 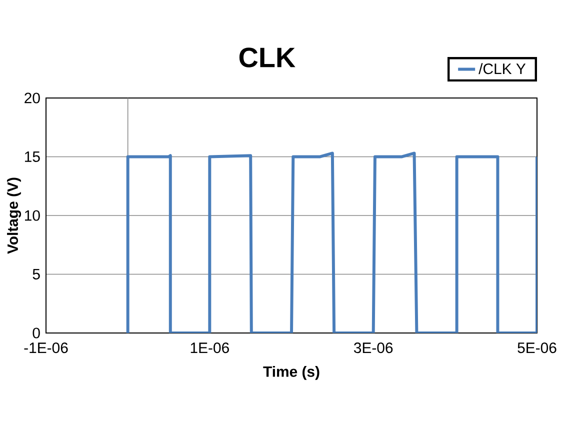 I want to click on y-tick-label: 10, so click(x=32, y=215).